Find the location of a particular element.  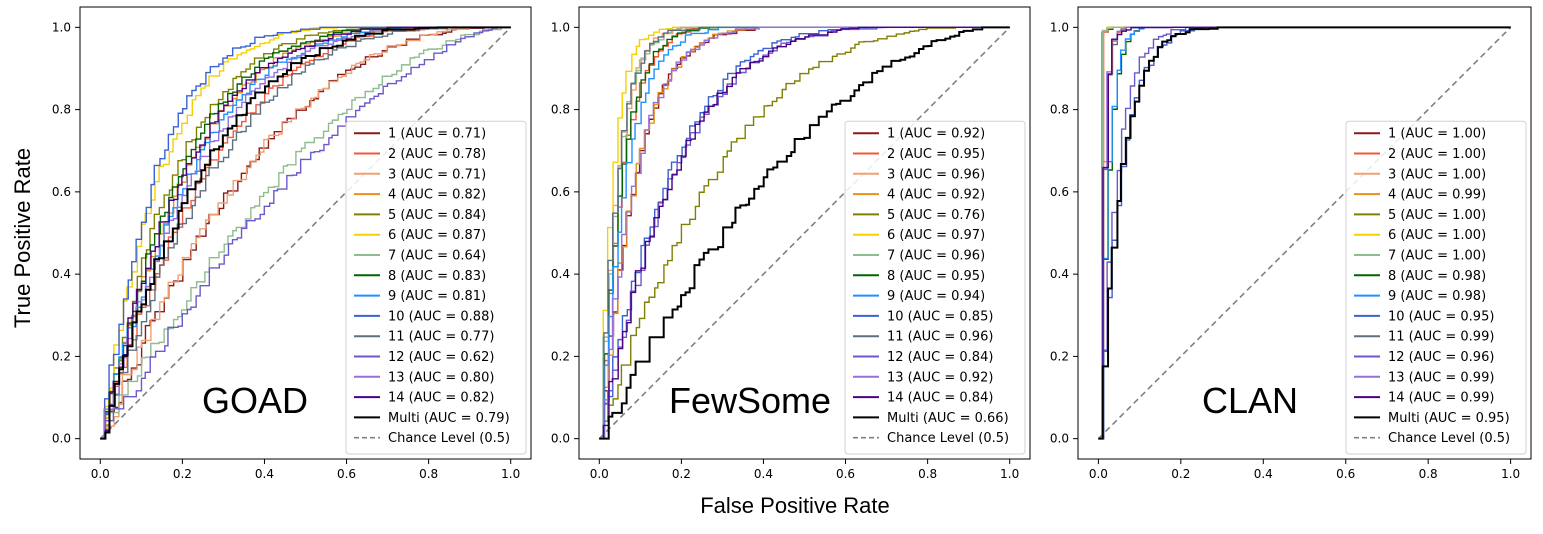

legend-label: 13 (AUC = 0.92) is located at coordinates (940, 377).